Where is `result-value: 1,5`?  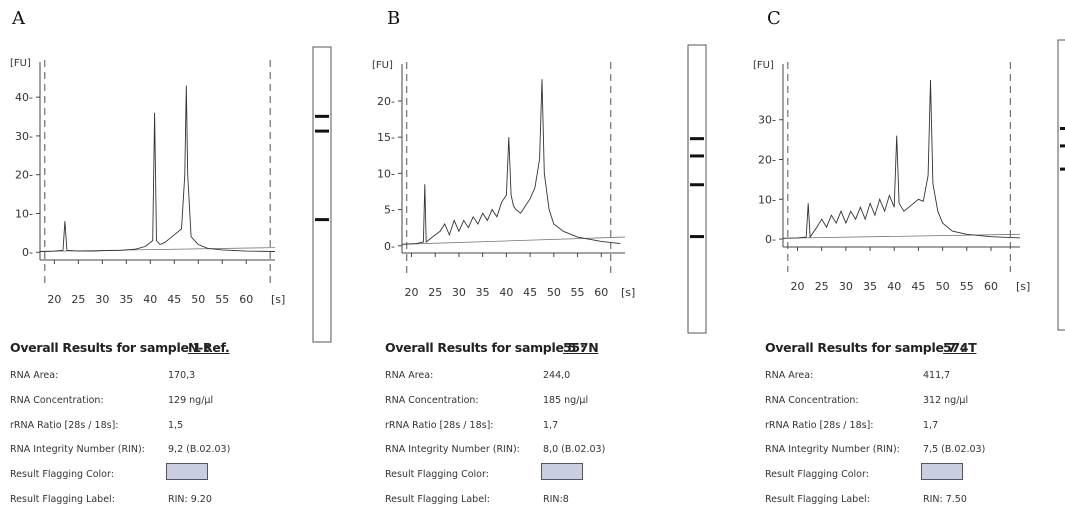 result-value: 1,5 is located at coordinates (176, 425).